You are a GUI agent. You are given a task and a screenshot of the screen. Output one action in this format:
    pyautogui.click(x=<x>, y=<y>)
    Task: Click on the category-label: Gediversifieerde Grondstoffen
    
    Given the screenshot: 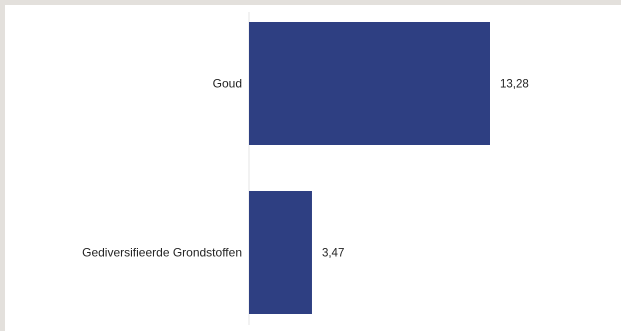 What is the action you would take?
    pyautogui.click(x=162, y=253)
    